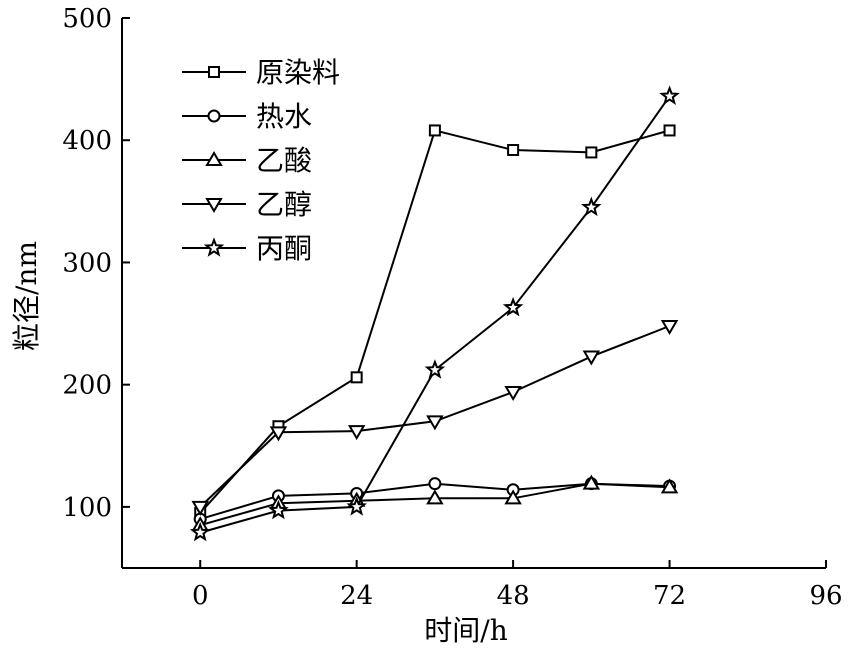 This screenshot has height=656, width=850. What do you see at coordinates (87, 263) in the screenshot?
I see `y-tick-label-300: 300` at bounding box center [87, 263].